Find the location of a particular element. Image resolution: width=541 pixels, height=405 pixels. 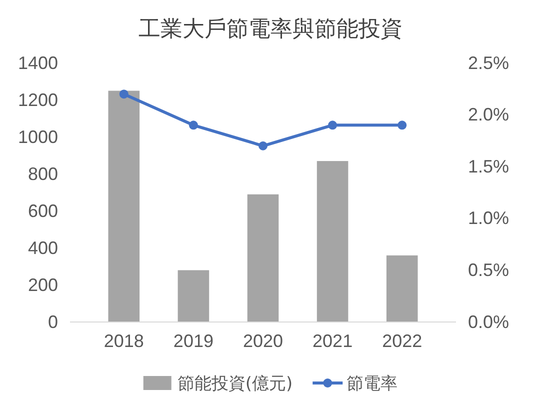

y2-tick-label: 0.5% is located at coordinates (489, 270).